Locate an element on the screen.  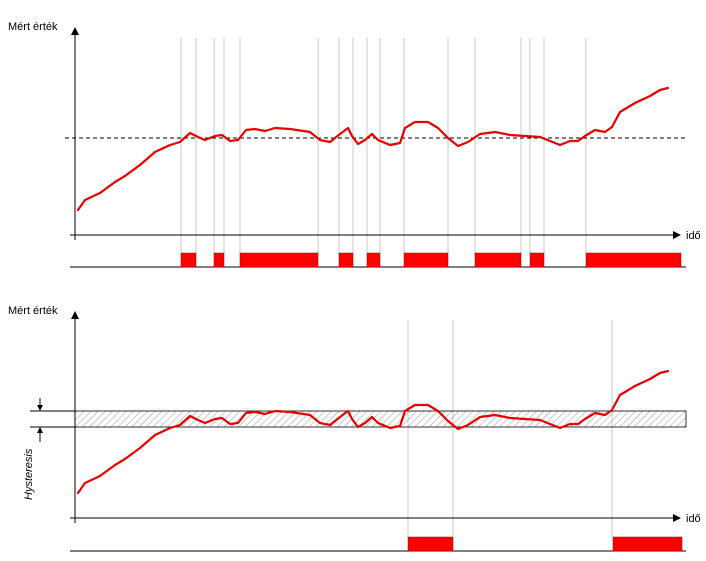
switch-lines is located at coordinates (510, 428).